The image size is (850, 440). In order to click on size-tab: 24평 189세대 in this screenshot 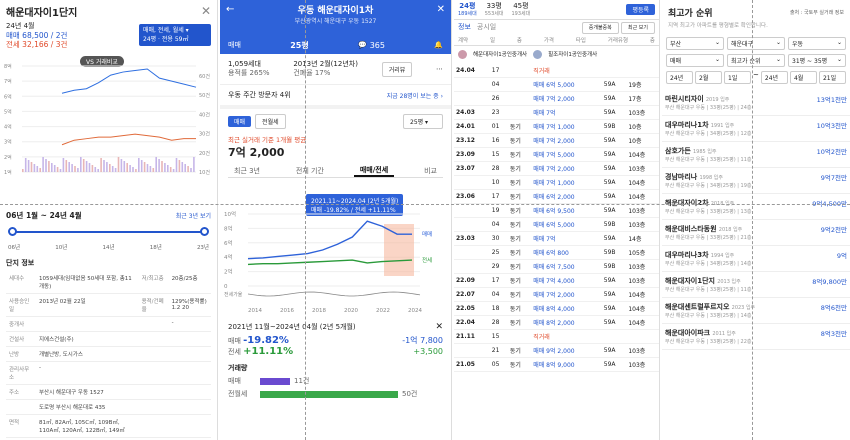, I will do `click(467, 10)`.